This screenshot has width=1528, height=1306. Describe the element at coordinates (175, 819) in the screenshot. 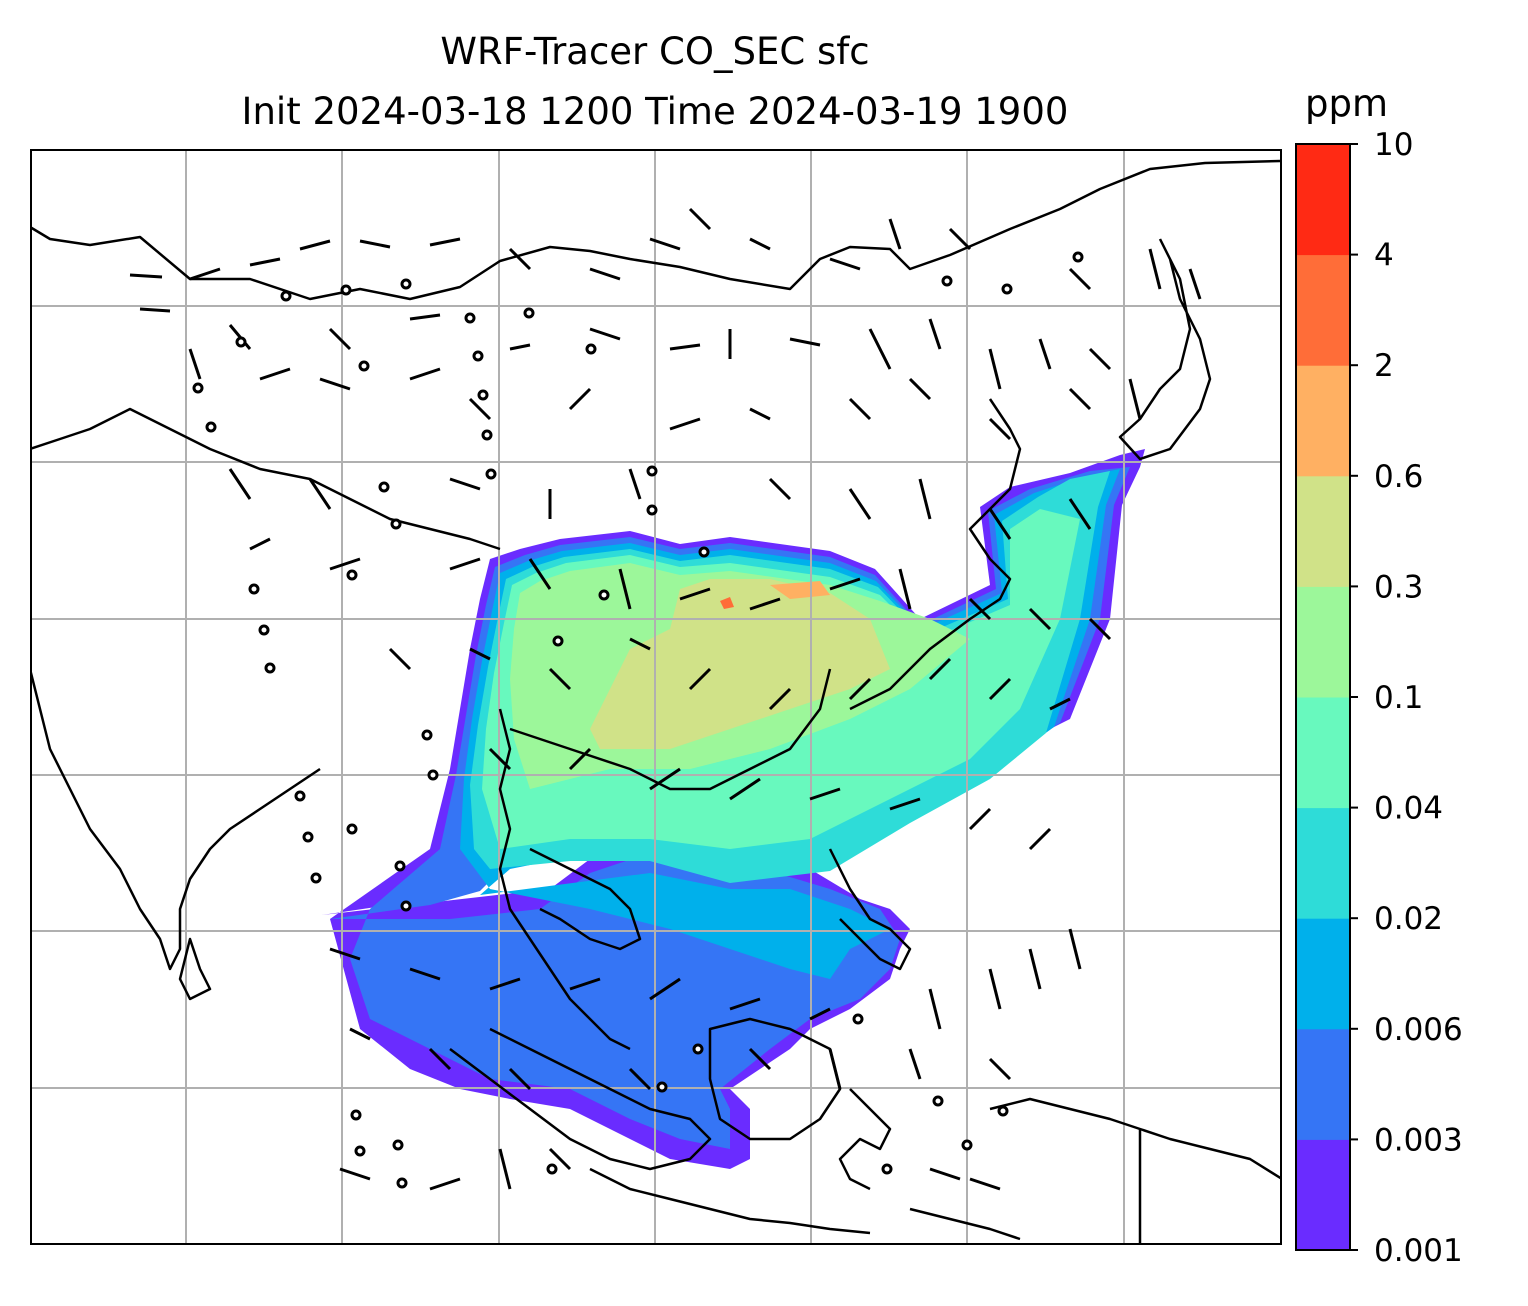

I see `coastline-india` at that location.